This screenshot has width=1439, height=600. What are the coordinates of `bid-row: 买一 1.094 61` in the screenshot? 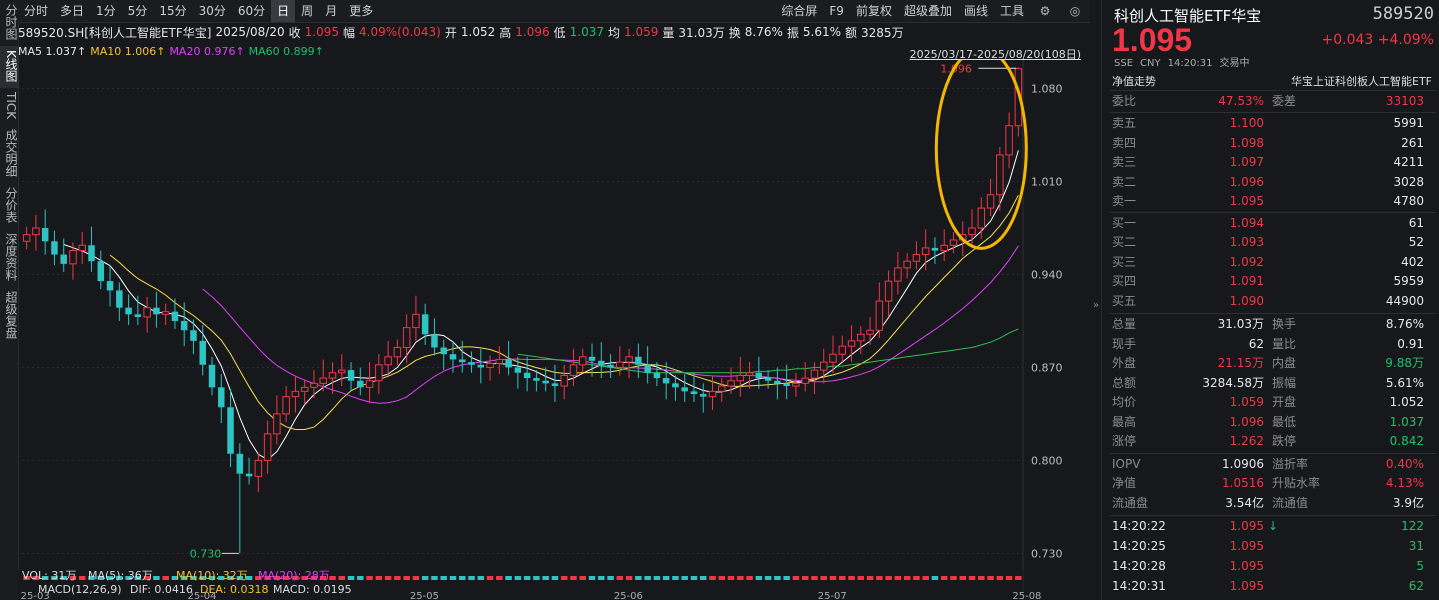 It's located at (1271, 223).